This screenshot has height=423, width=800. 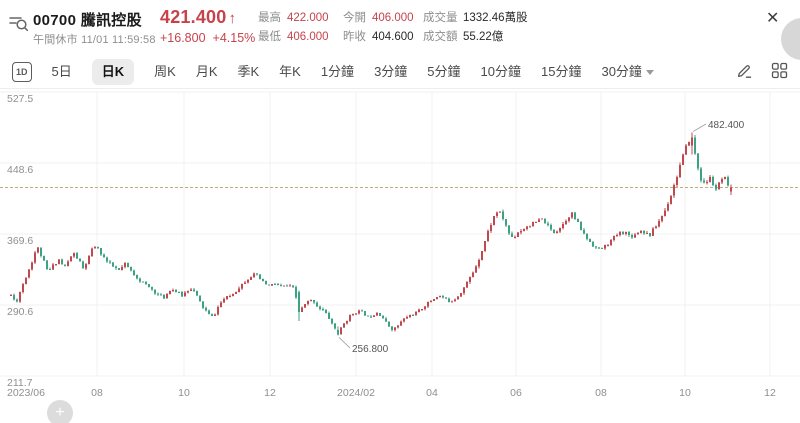 What do you see at coordinates (561, 71) in the screenshot?
I see `tab-15分鐘: 15分鐘` at bounding box center [561, 71].